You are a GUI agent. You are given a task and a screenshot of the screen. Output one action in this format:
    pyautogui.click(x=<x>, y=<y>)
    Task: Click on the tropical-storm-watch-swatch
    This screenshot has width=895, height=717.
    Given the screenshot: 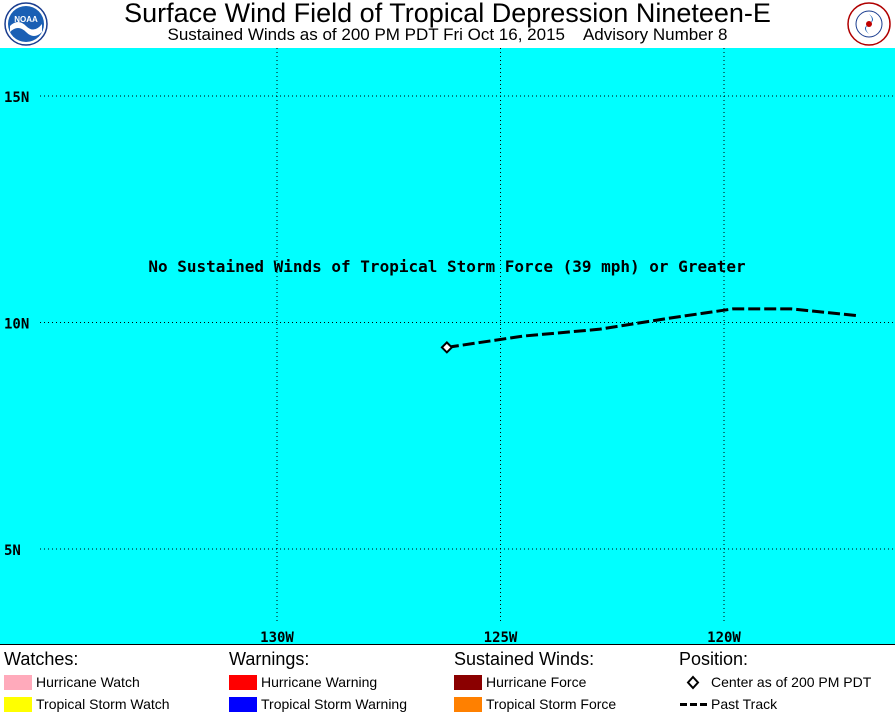 What is the action you would take?
    pyautogui.click(x=18, y=704)
    